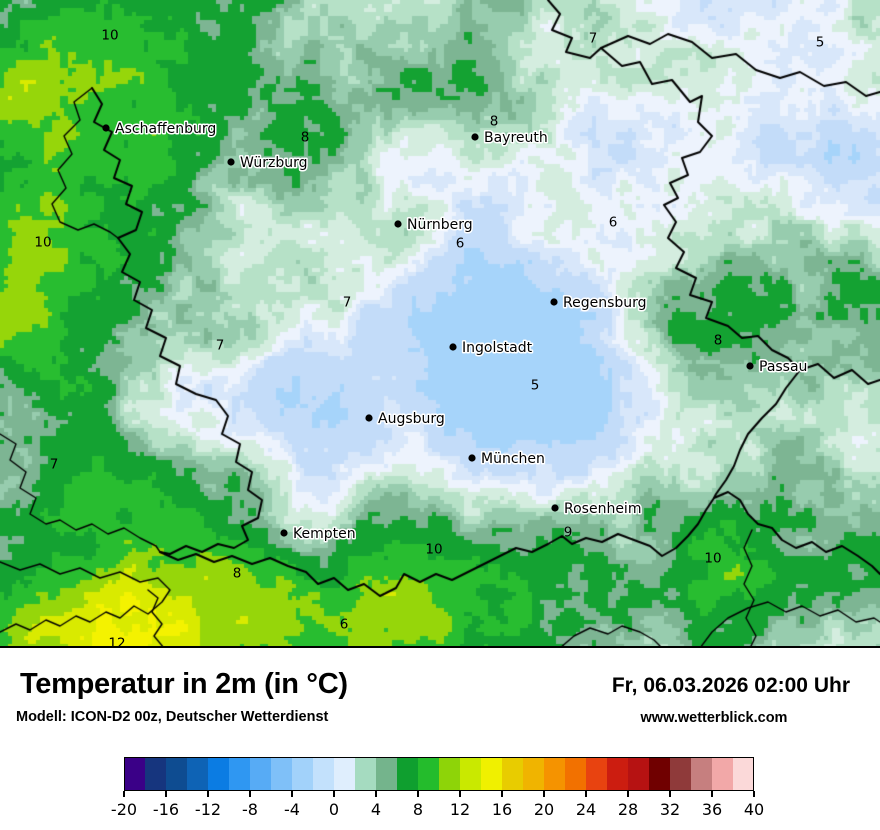 This screenshot has height=830, width=880. What do you see at coordinates (754, 809) in the screenshot?
I see `colorbar-tick-label: 40` at bounding box center [754, 809].